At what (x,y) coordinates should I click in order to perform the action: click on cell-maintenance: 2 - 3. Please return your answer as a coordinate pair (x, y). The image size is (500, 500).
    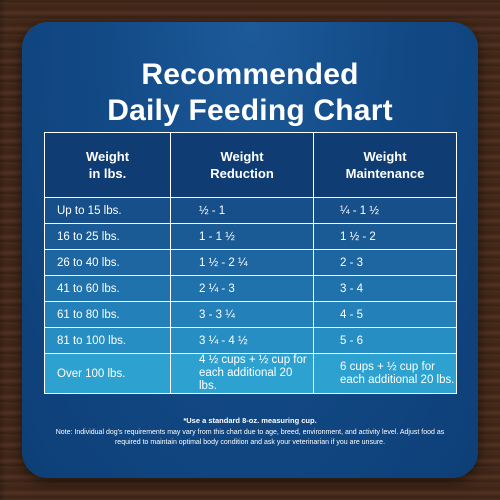
    Looking at the image, I should click on (385, 262).